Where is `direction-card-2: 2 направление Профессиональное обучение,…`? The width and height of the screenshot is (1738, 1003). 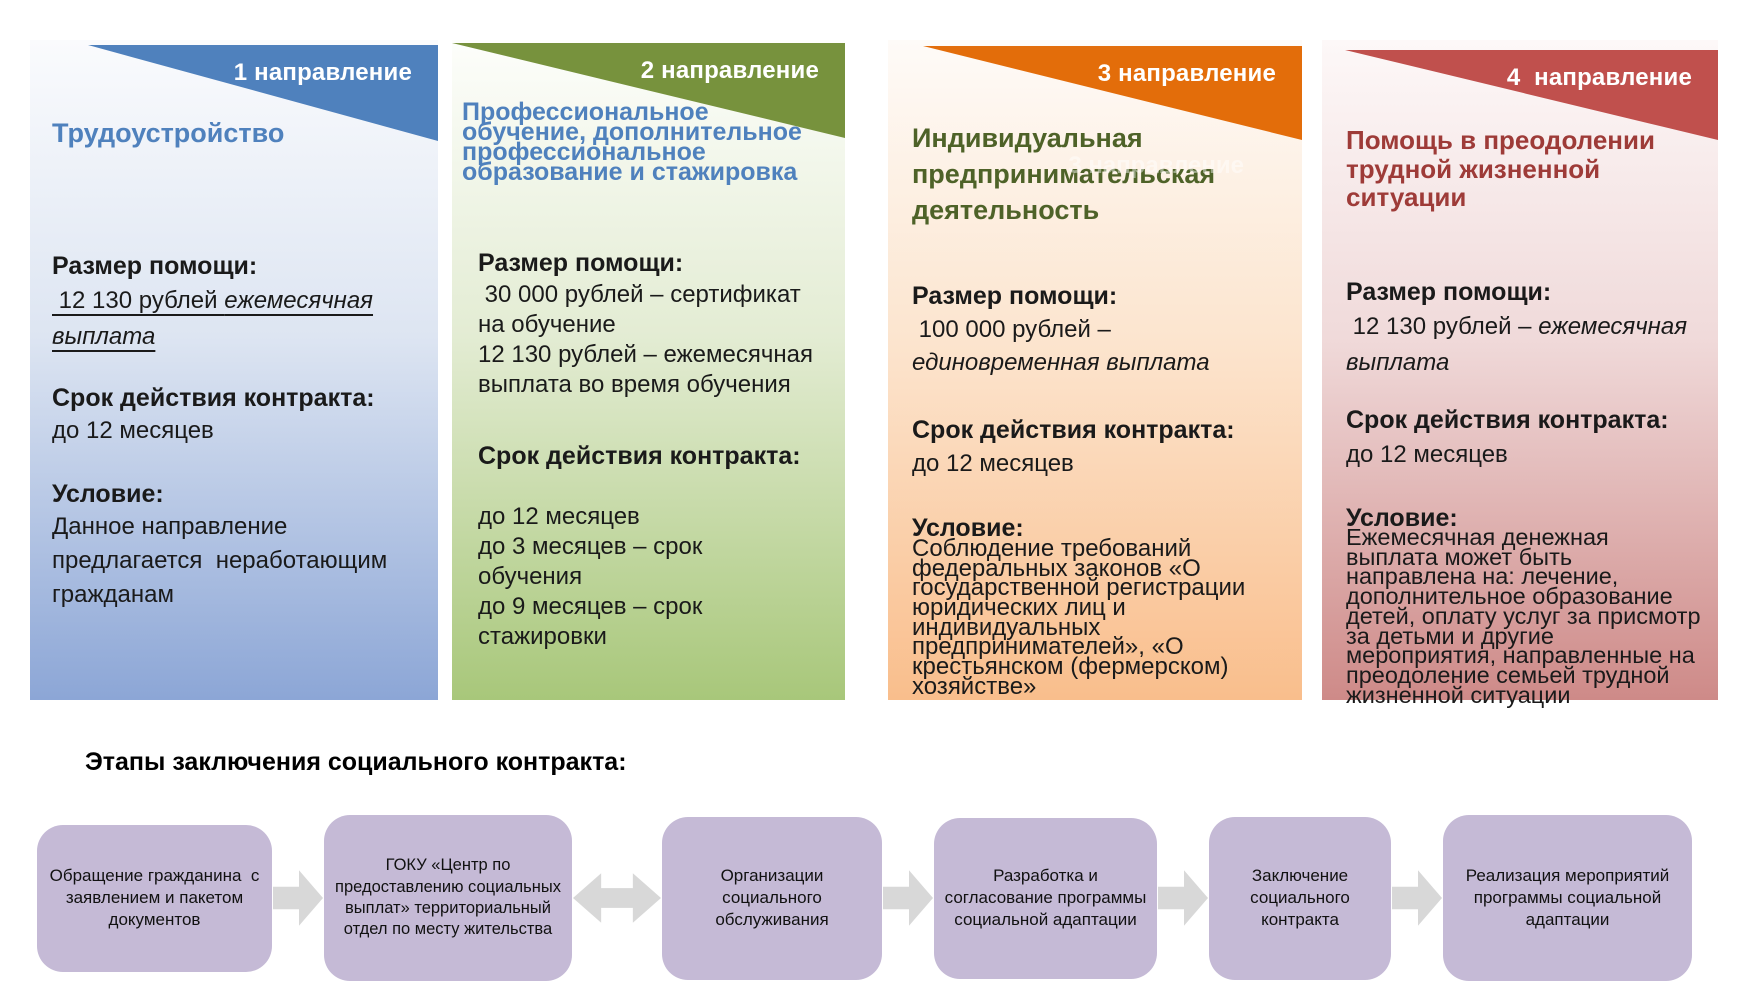
direction-card-2: 2 направление Профессиональное обучение,… is located at coordinates (648, 370).